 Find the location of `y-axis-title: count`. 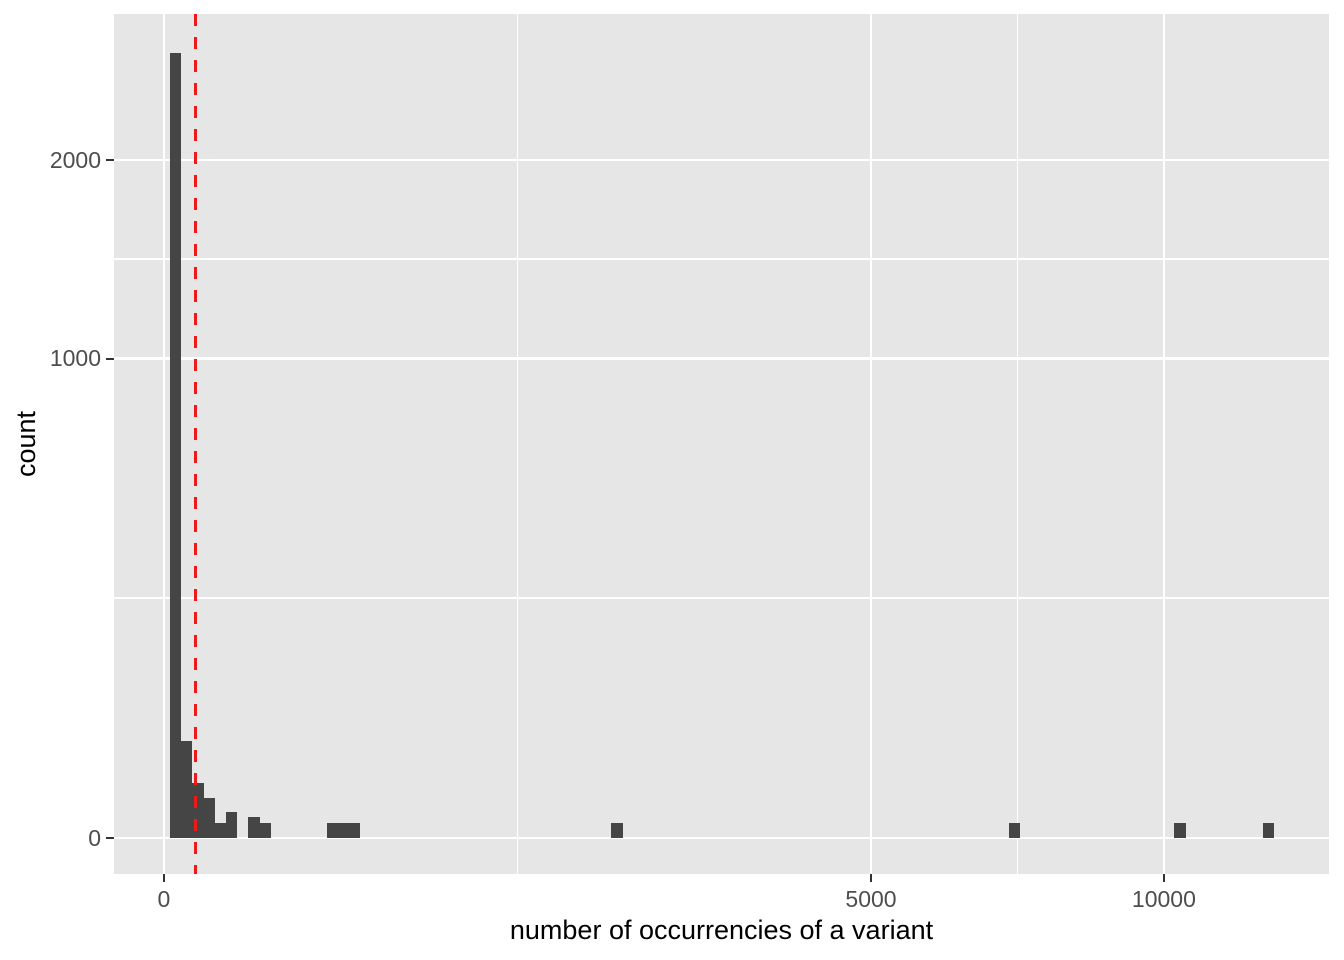

y-axis-title: count is located at coordinates (26, 444).